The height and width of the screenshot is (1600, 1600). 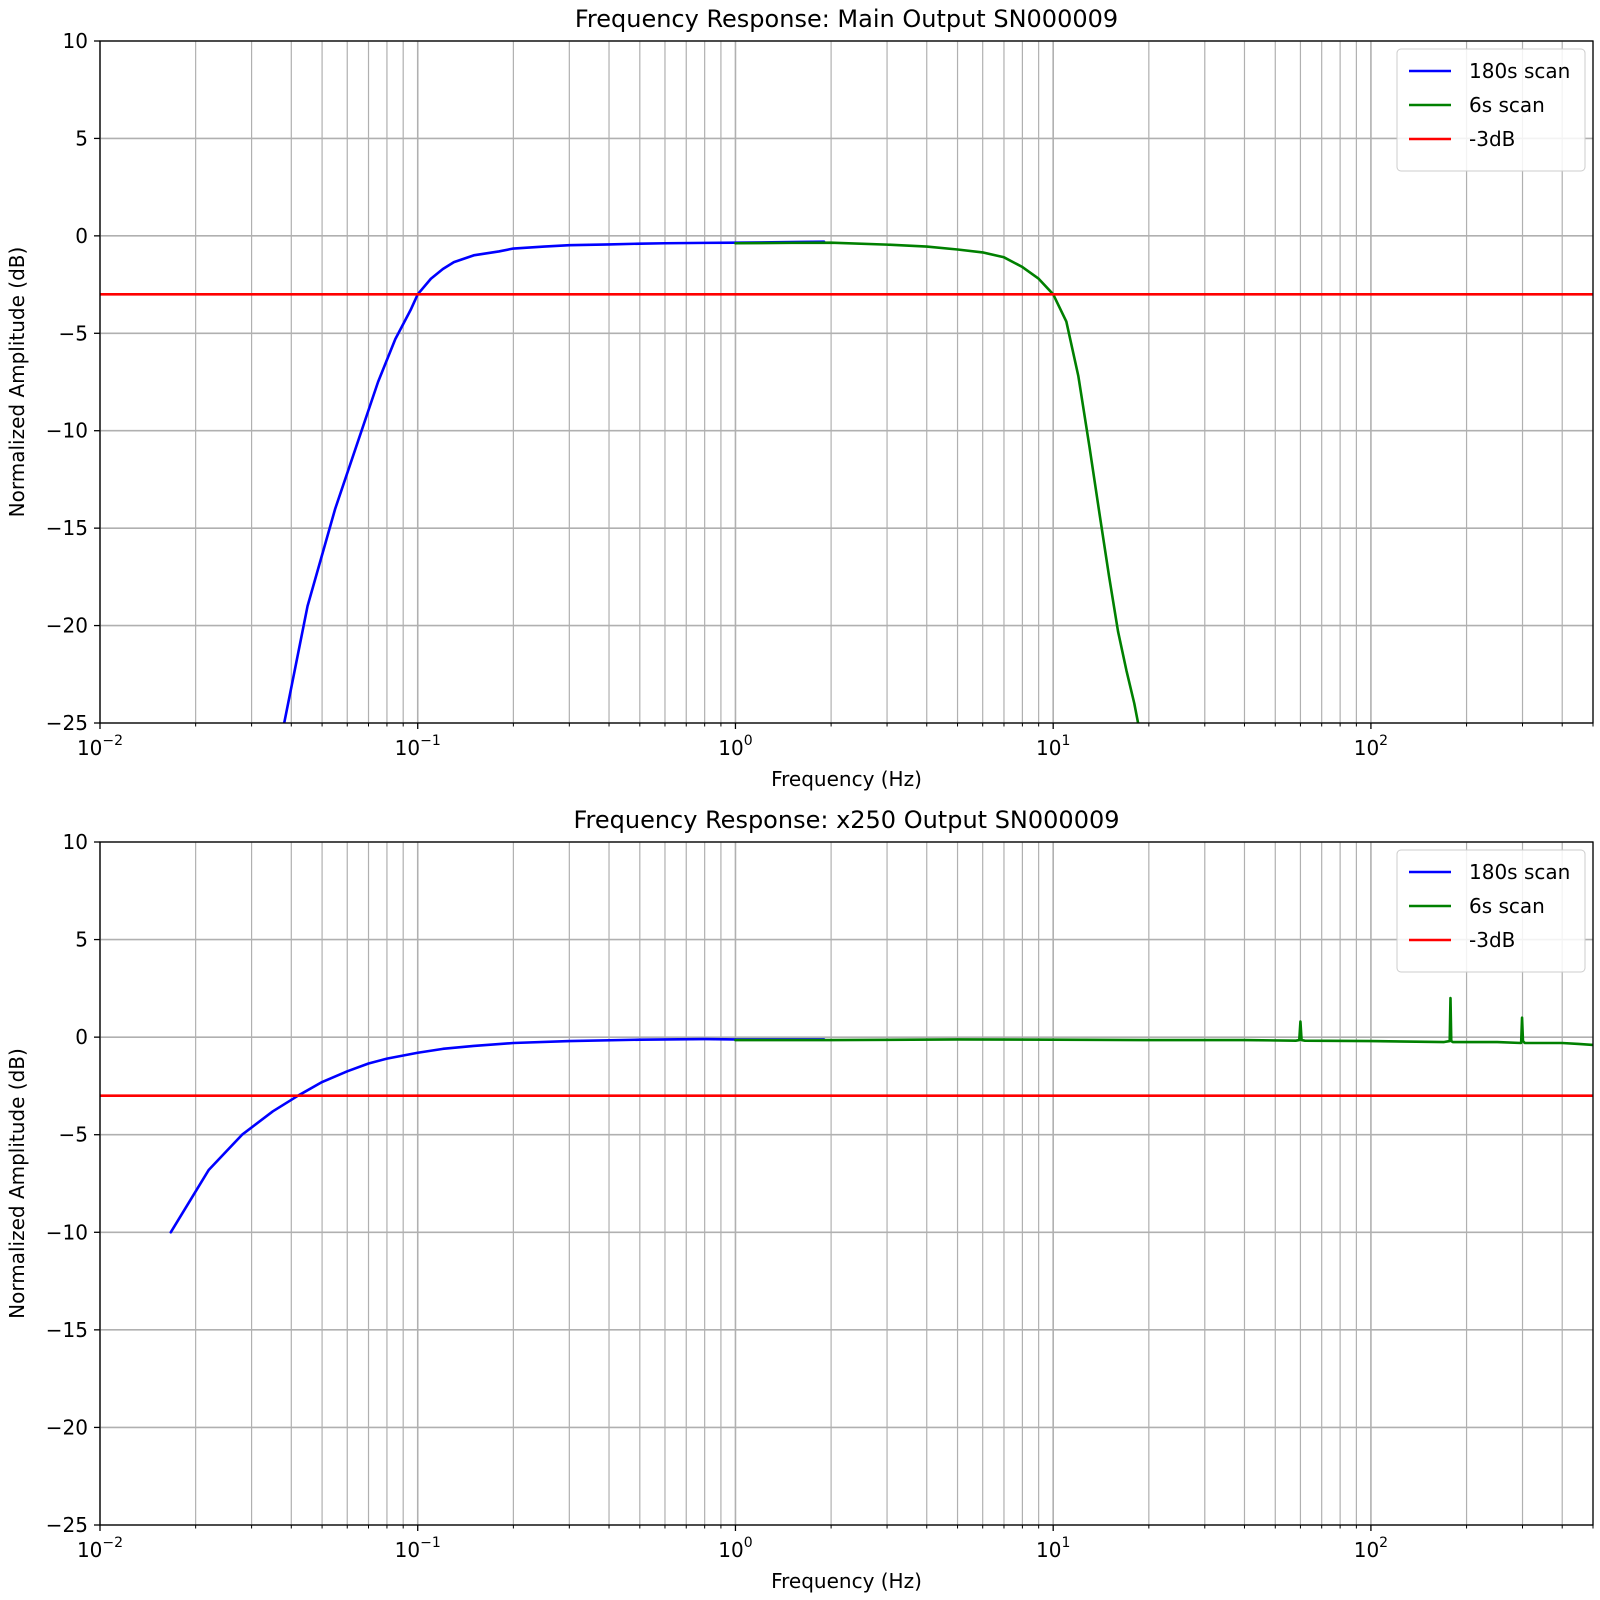 I want to click on plot-area, so click(x=846, y=1115).